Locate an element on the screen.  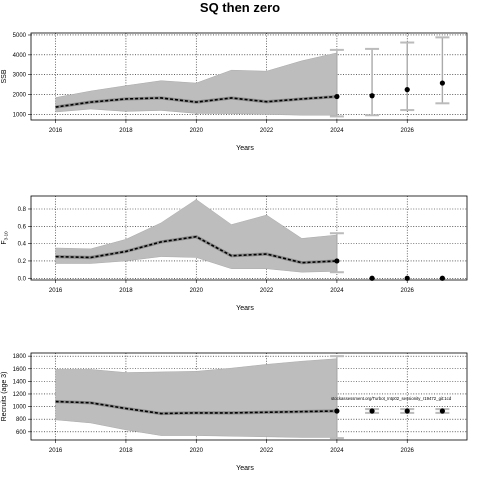
y-tick-label: 1200 is located at coordinates (20, 395).